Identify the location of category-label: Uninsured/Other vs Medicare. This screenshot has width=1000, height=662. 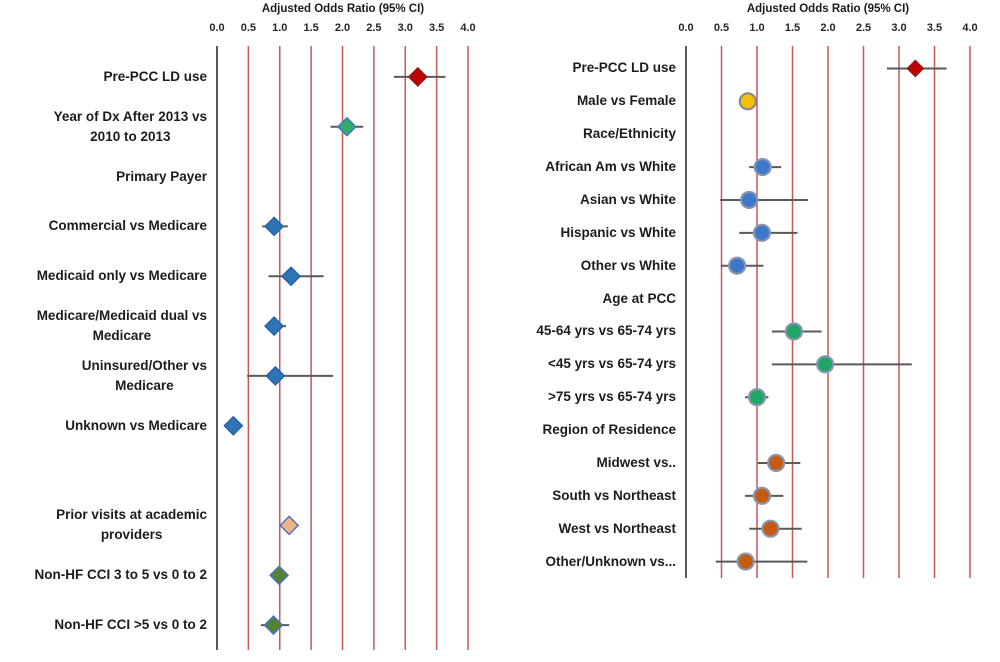
(144, 375).